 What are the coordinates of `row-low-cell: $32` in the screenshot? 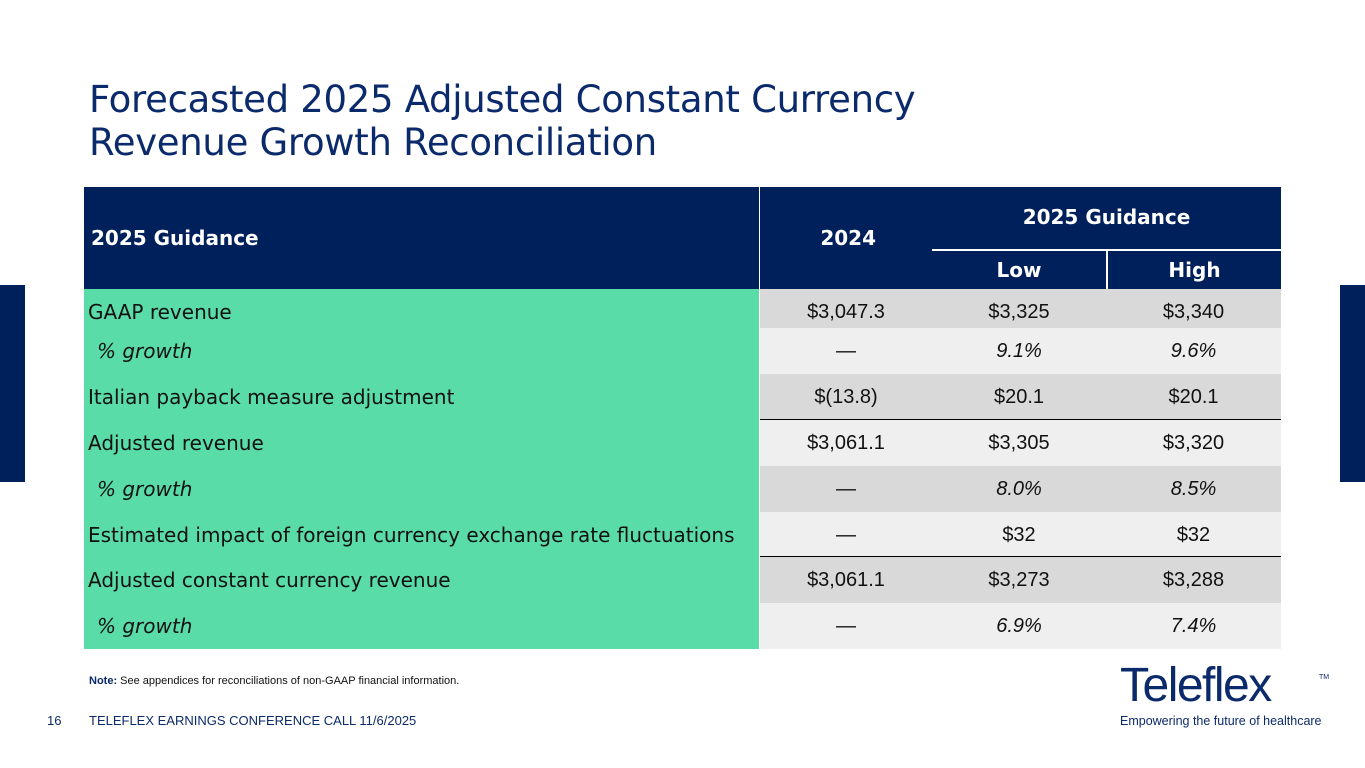 It's located at (1019, 535).